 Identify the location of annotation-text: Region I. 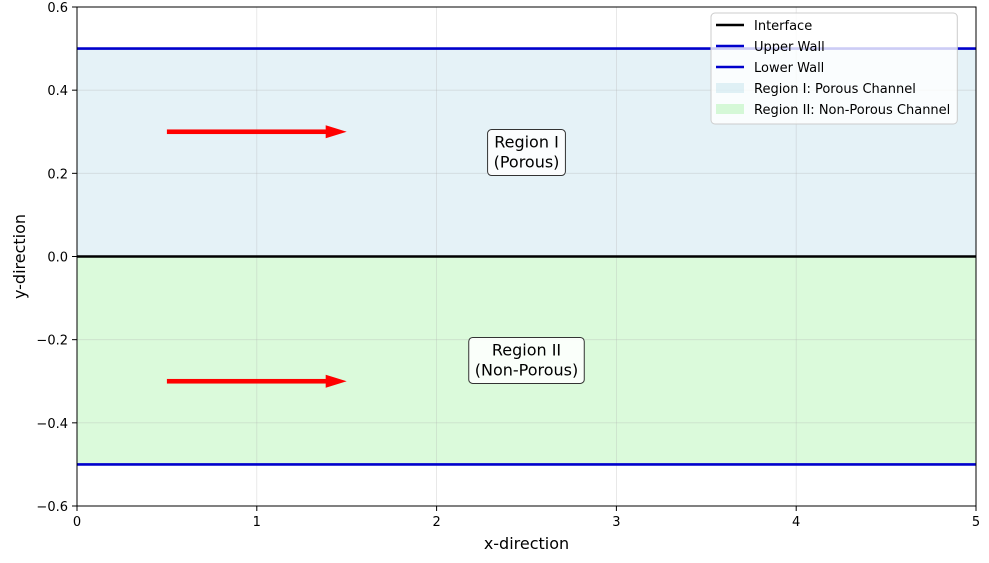
(526, 142).